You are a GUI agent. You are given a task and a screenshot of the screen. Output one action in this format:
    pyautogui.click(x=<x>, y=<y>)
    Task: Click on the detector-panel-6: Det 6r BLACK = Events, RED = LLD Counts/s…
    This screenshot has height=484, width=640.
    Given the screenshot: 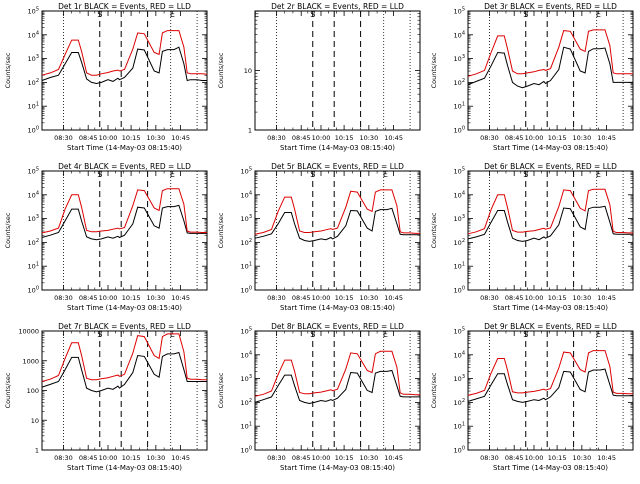 What is the action you would take?
    pyautogui.click(x=532, y=237)
    